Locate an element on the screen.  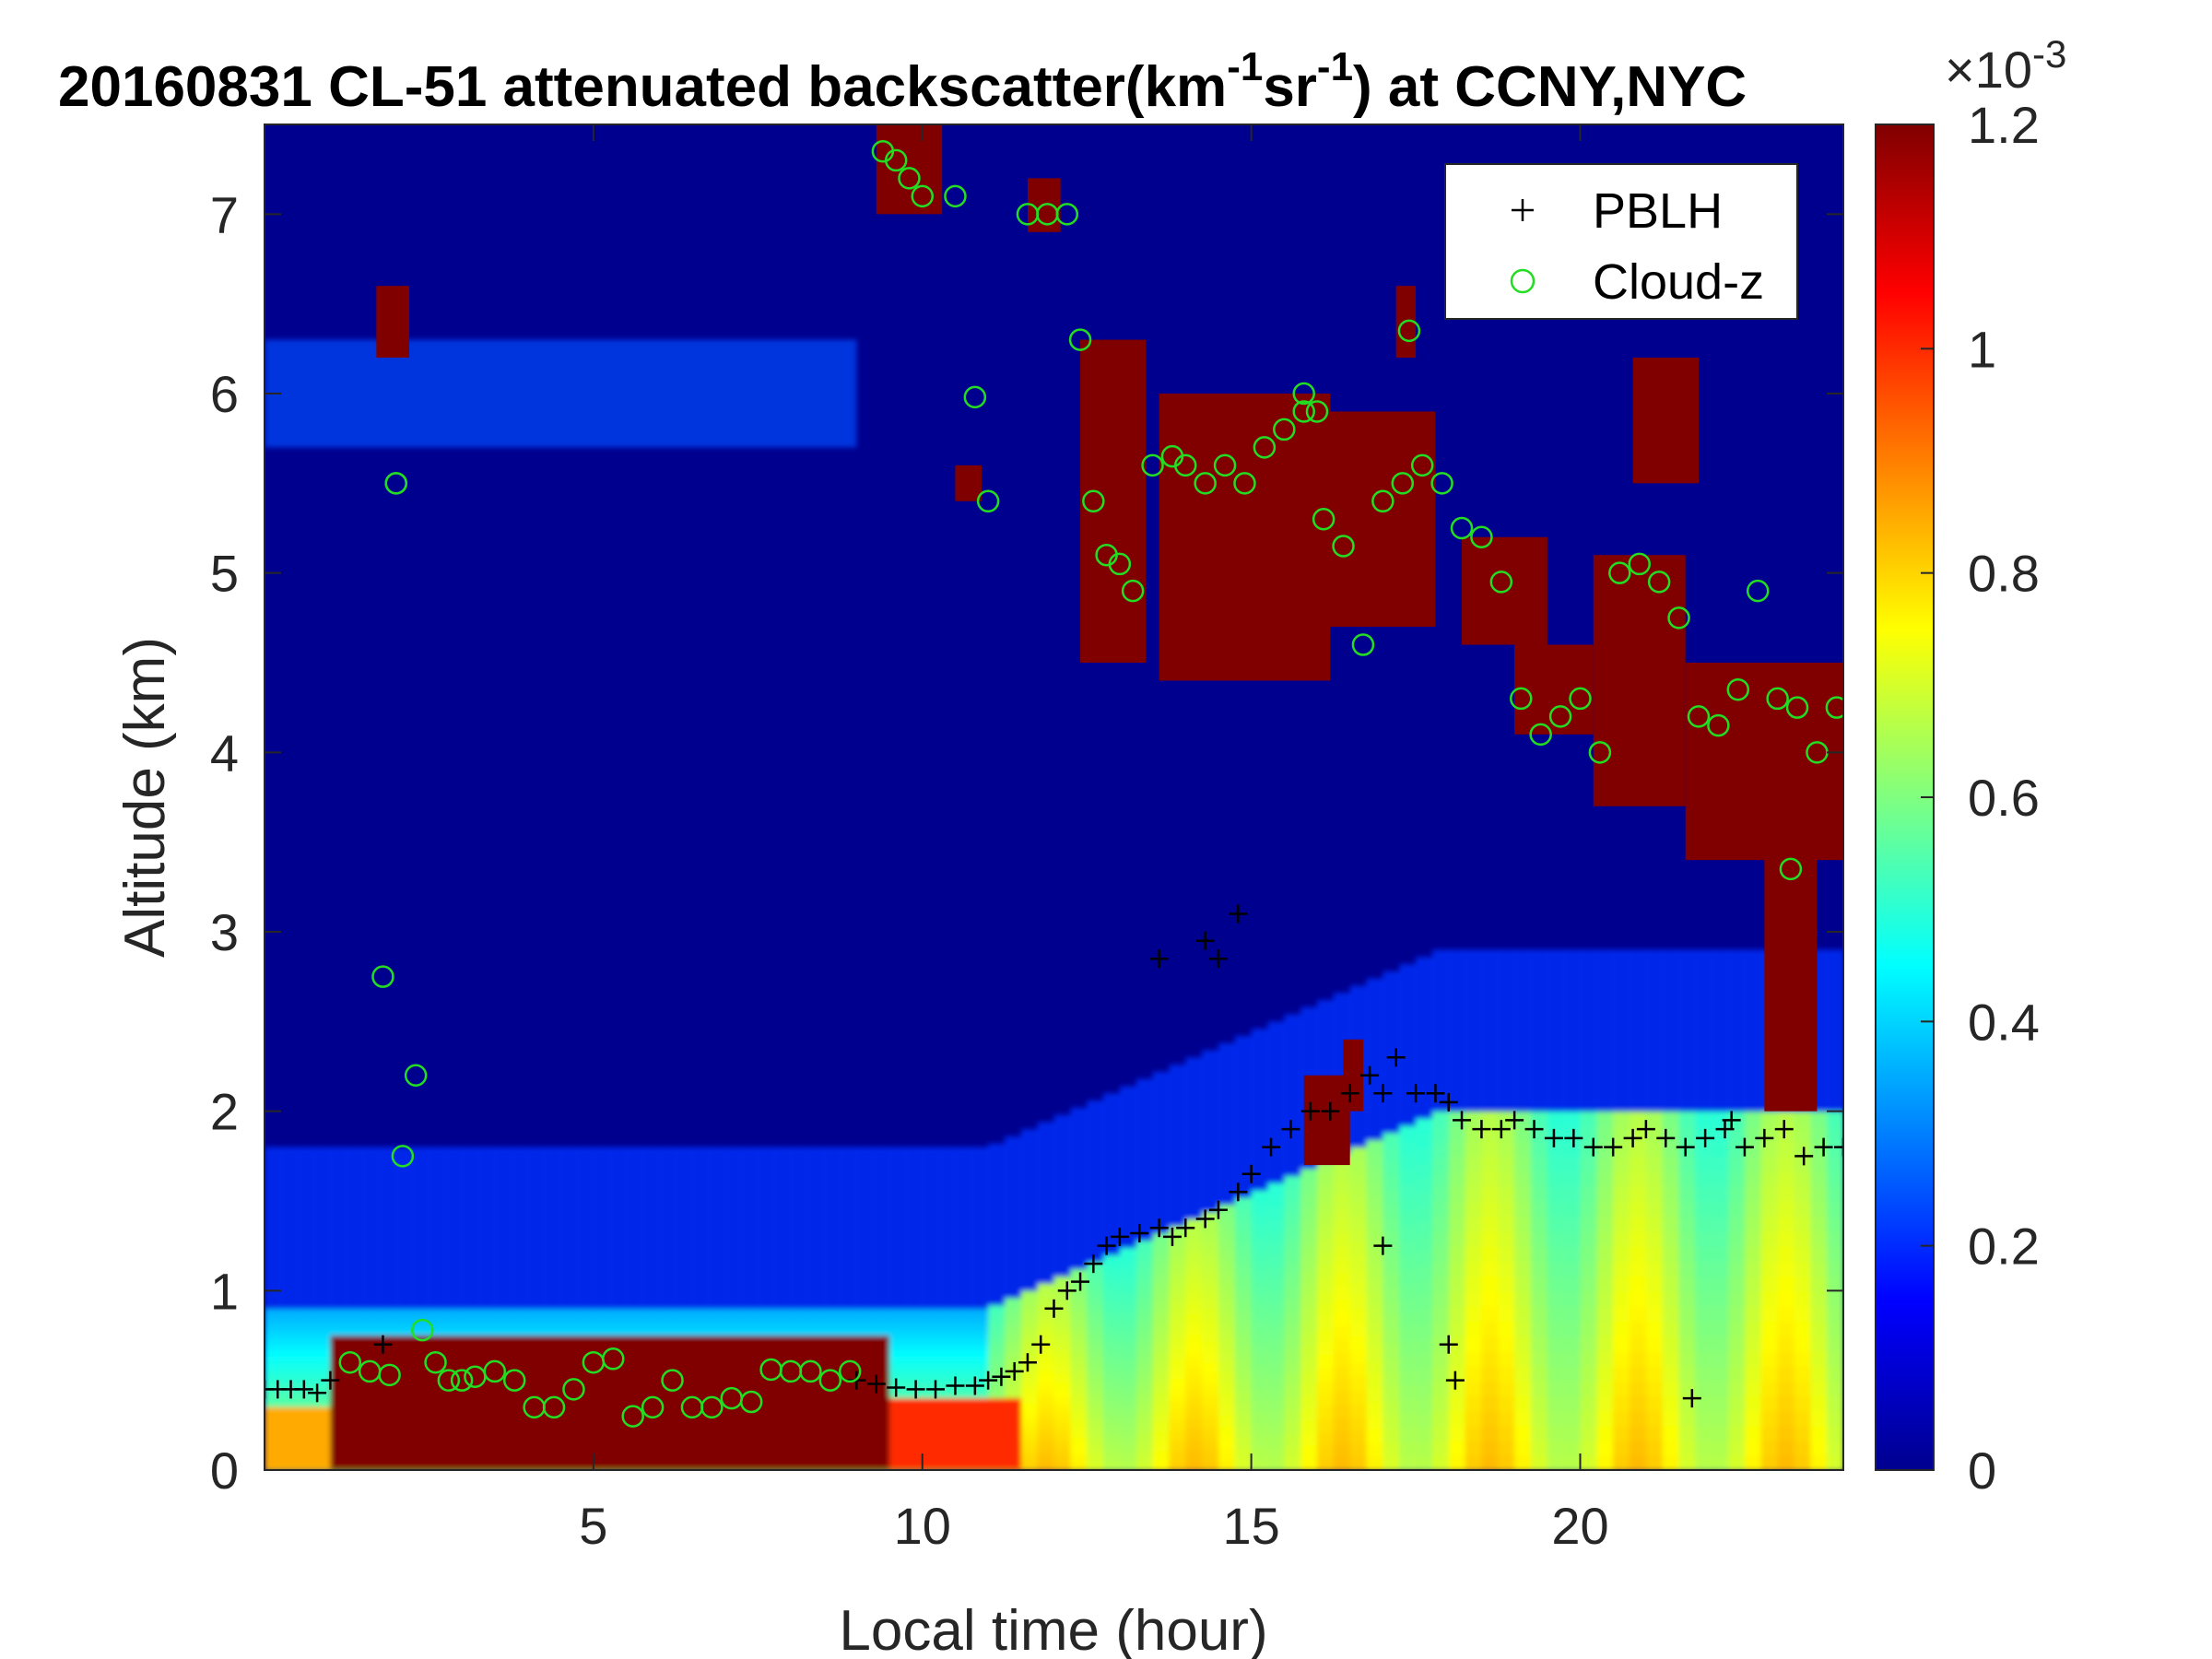
colorbar-tick-label: 0.2 is located at coordinates (2004, 1247).